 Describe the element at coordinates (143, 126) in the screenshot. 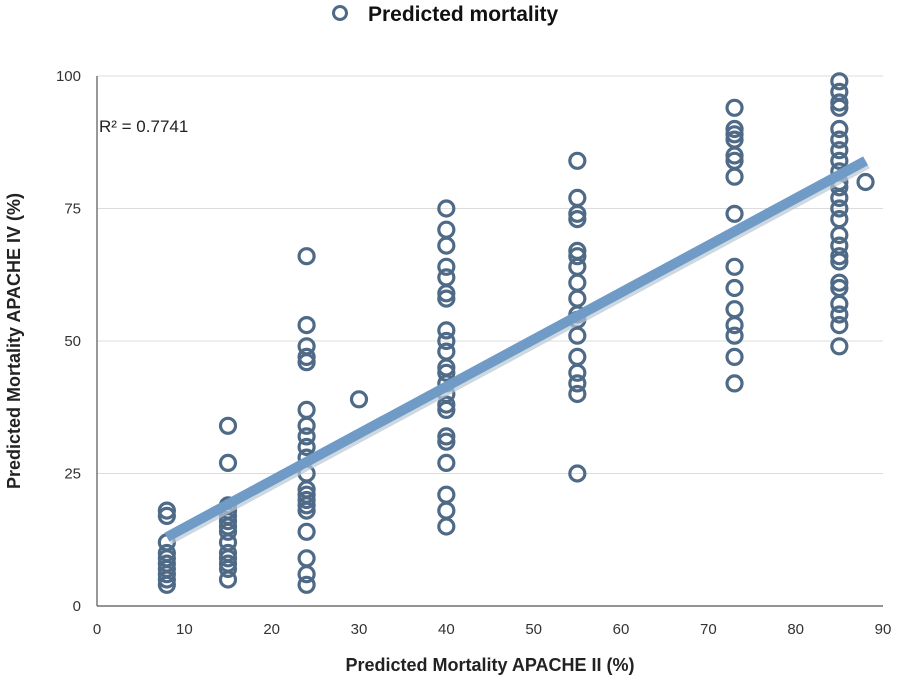

I see `r-squared-annotation: R² = 0.7741` at that location.